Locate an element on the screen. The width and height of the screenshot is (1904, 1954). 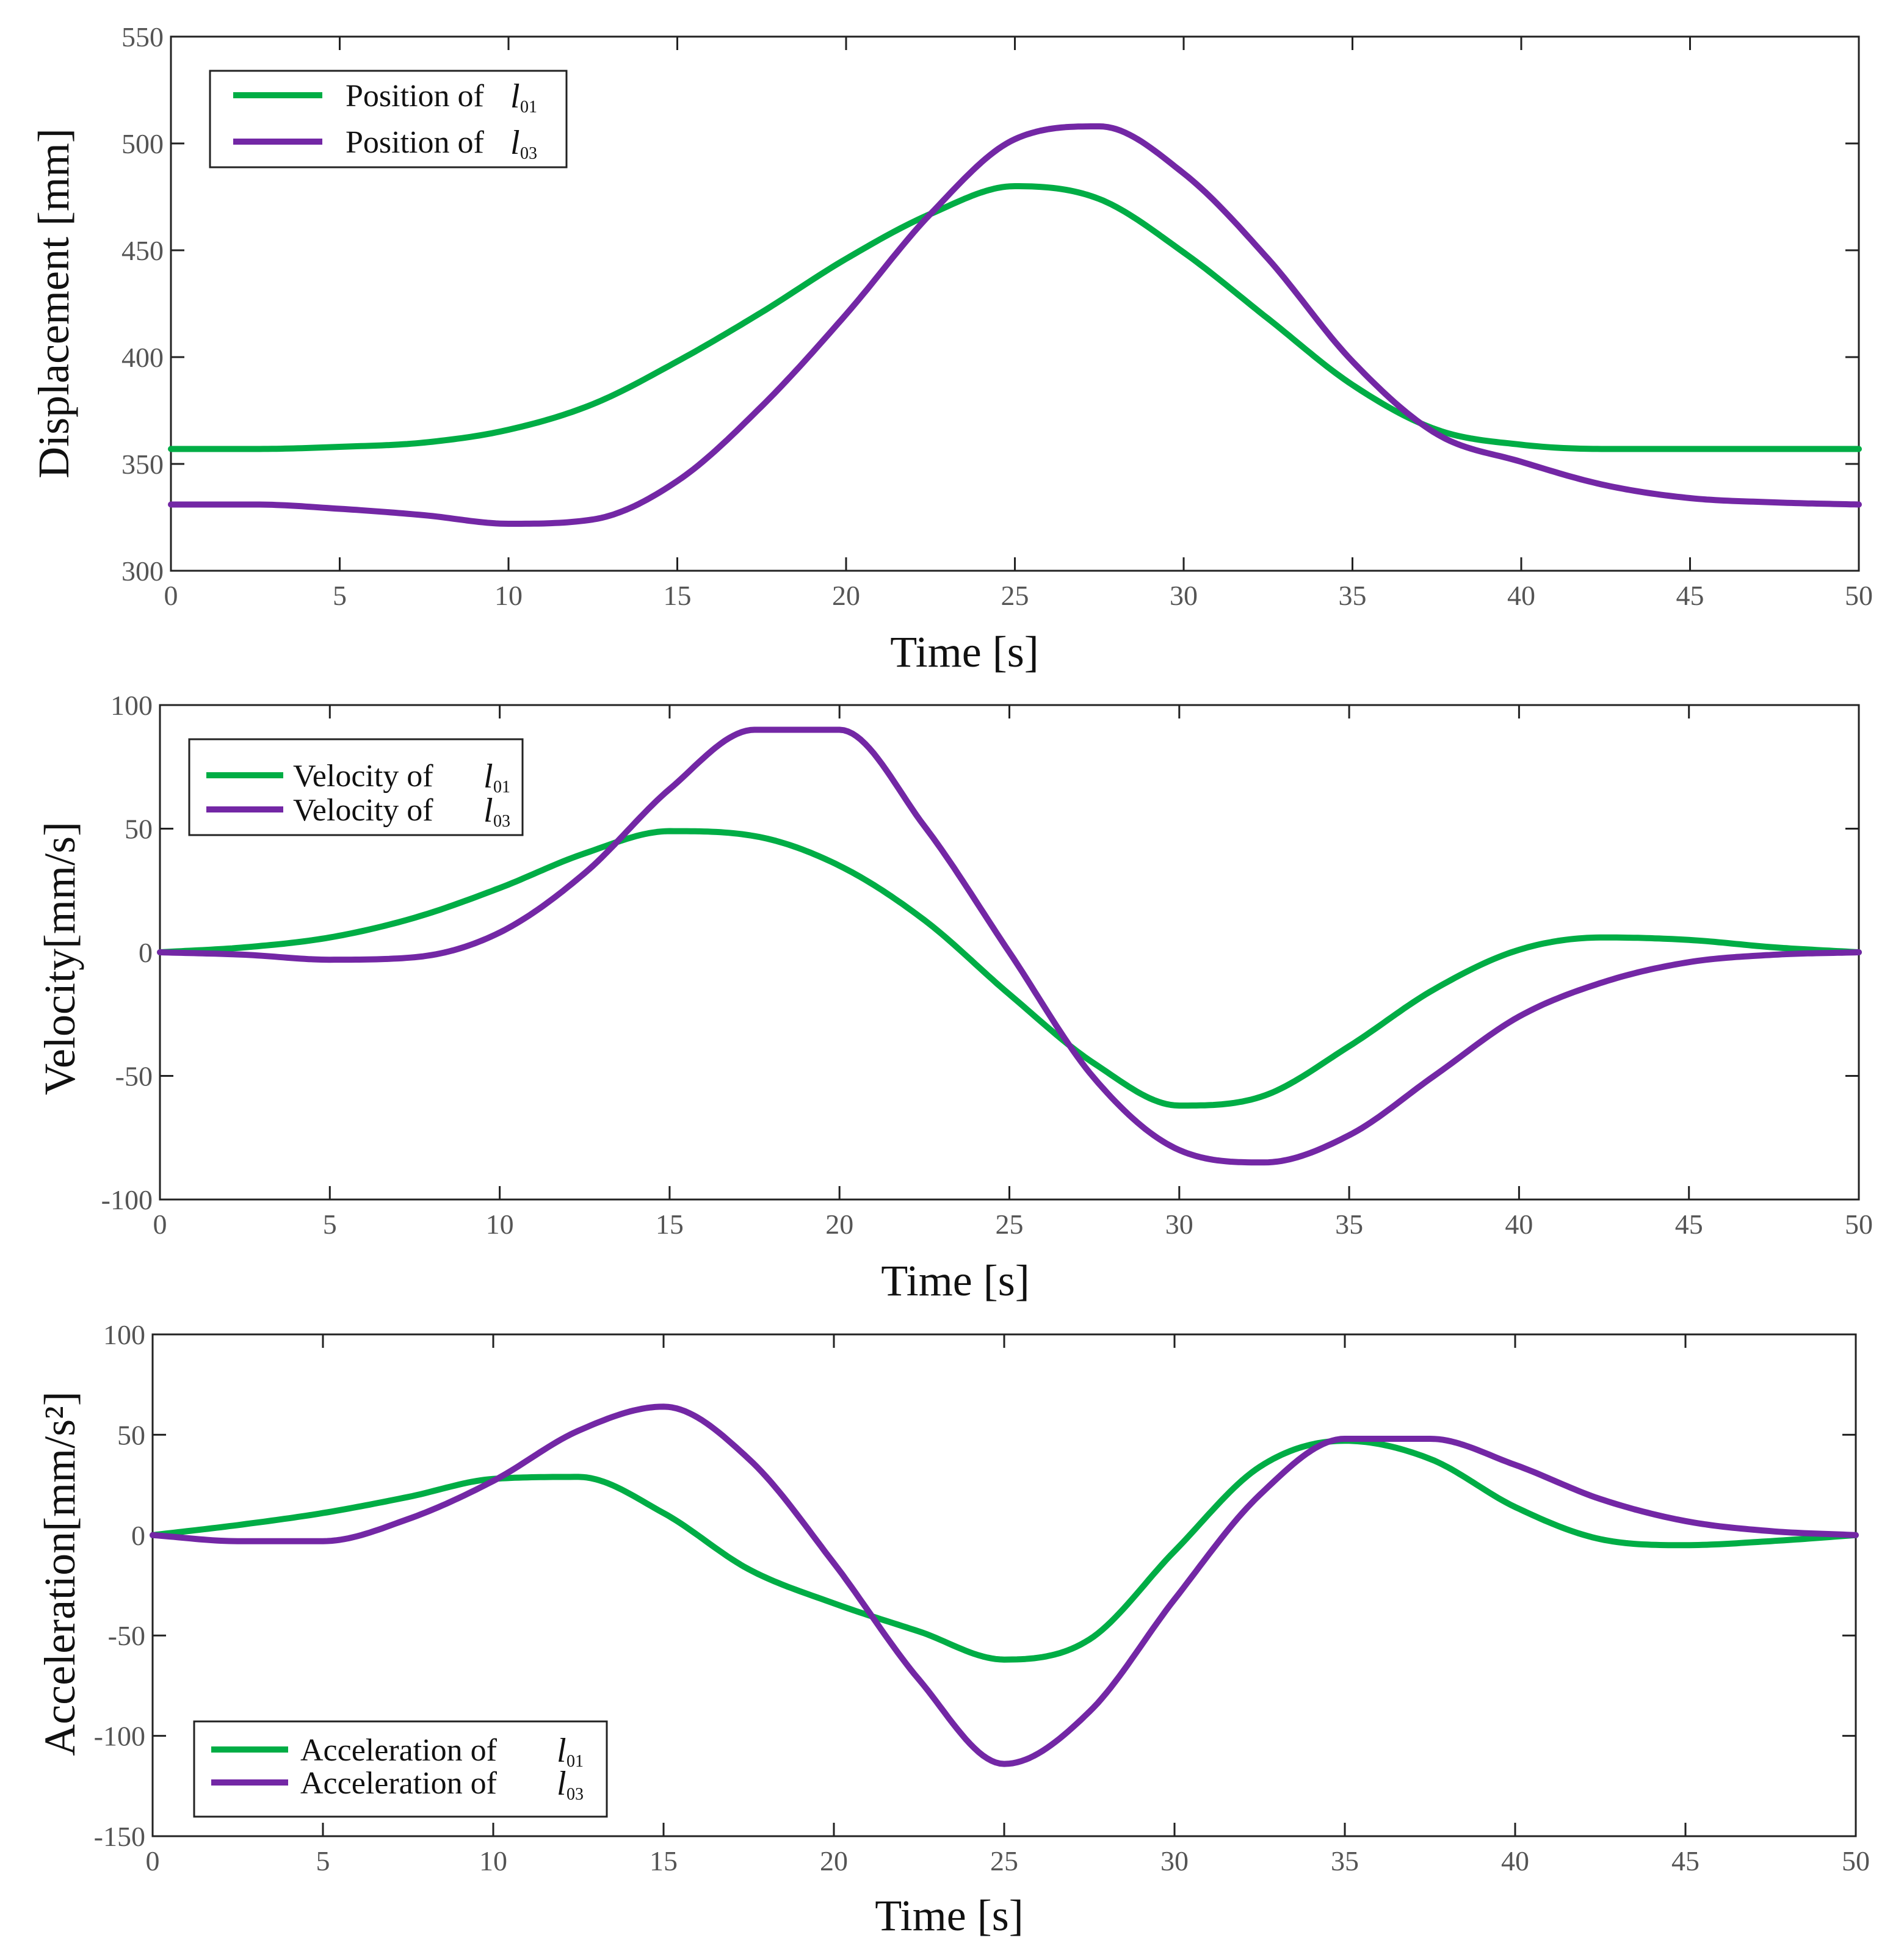
velocity-y-tick-label: -50 is located at coordinates (134, 1076).